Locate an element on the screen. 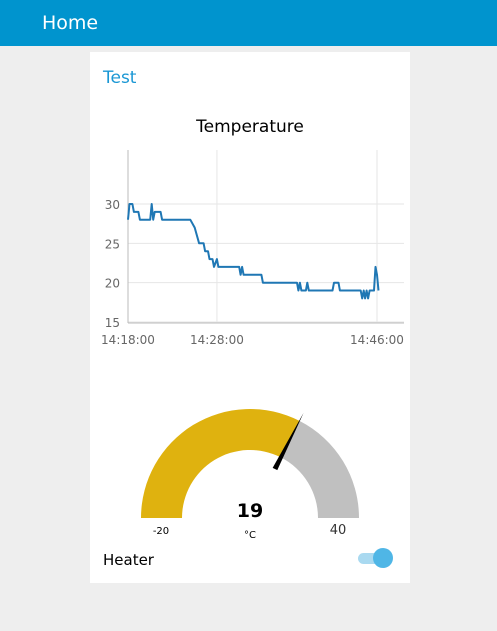 This screenshot has height=631, width=497. gauge-needle is located at coordinates (288, 441).